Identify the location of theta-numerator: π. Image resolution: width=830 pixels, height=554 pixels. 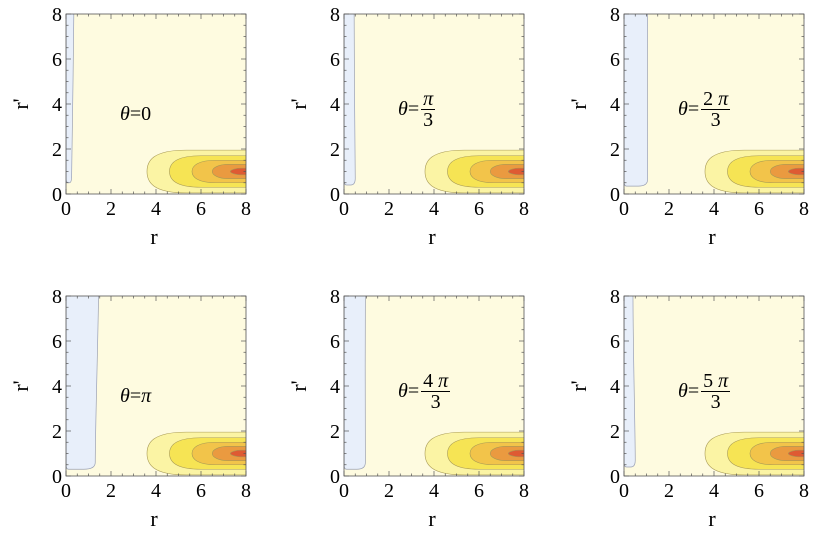
(428, 99).